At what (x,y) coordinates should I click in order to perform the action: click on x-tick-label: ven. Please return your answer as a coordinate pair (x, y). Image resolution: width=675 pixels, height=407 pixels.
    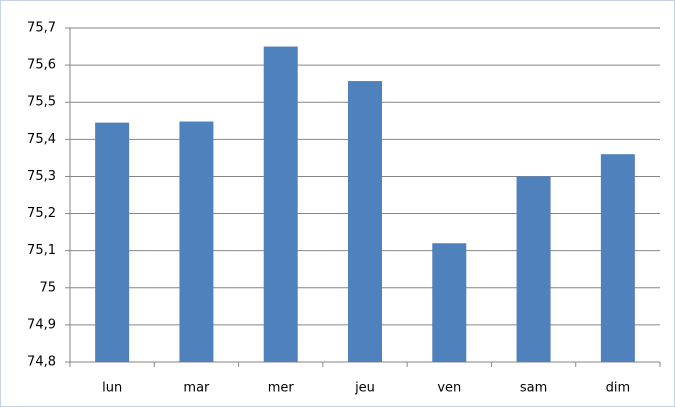
    Looking at the image, I should click on (449, 388).